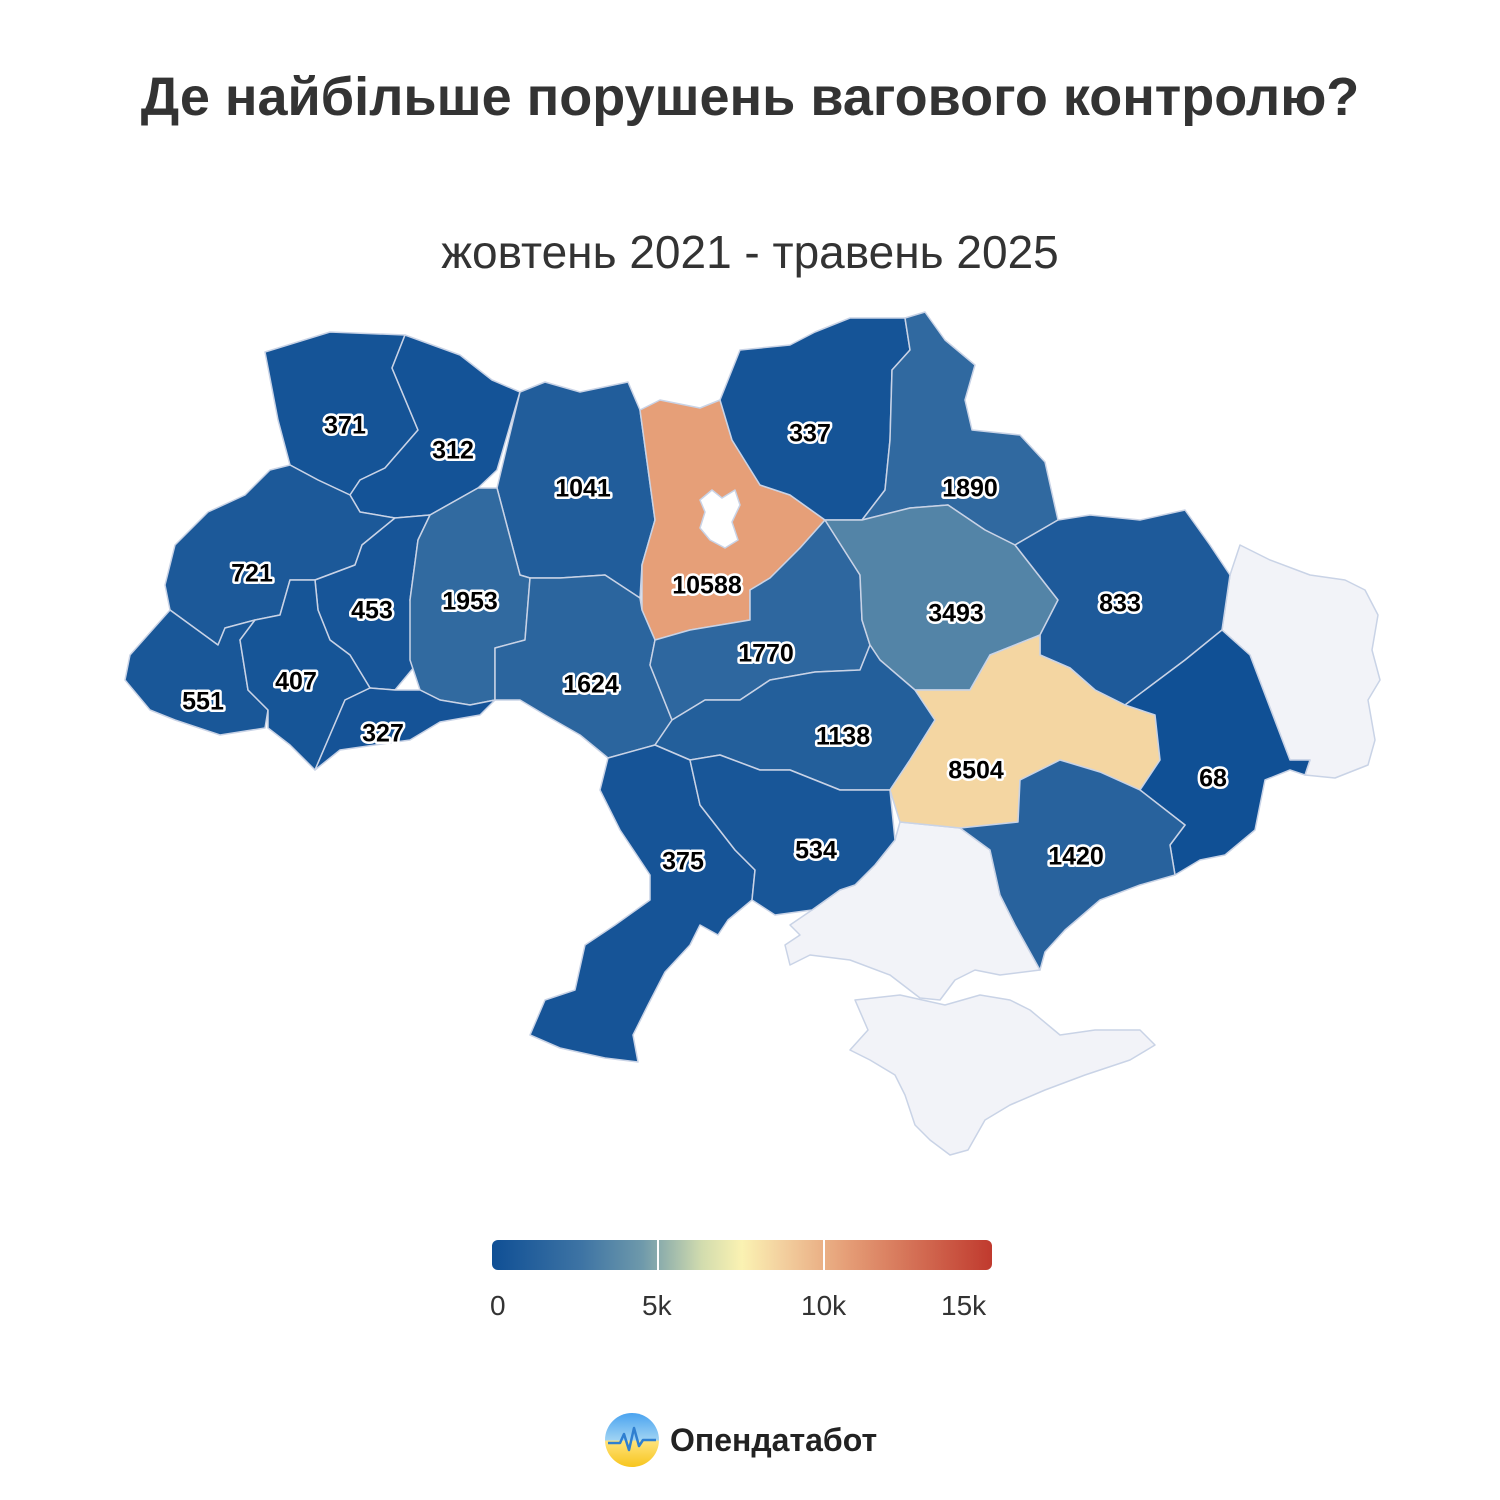 The height and width of the screenshot is (1500, 1500). I want to click on value-label-lviv: 721, so click(252, 574).